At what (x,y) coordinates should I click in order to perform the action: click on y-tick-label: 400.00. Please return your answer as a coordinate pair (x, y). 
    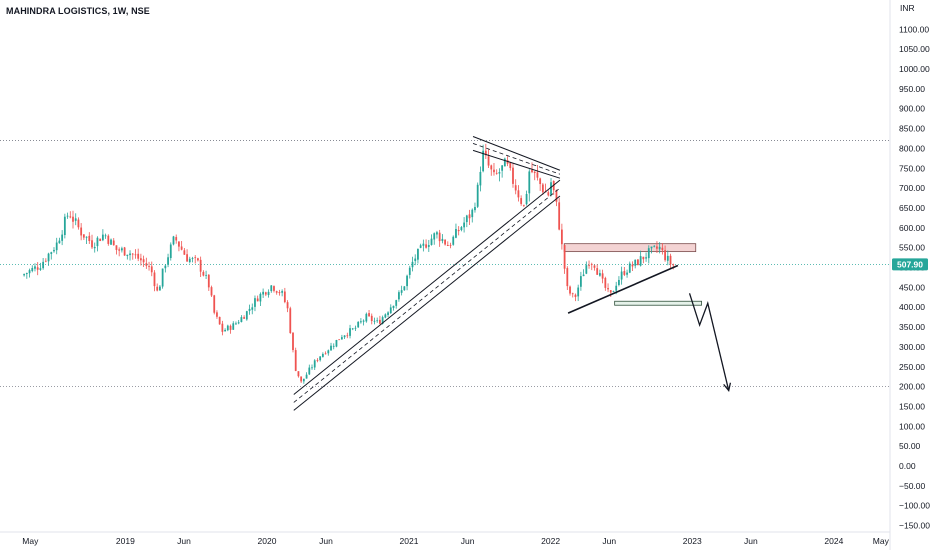
    Looking at the image, I should click on (912, 307).